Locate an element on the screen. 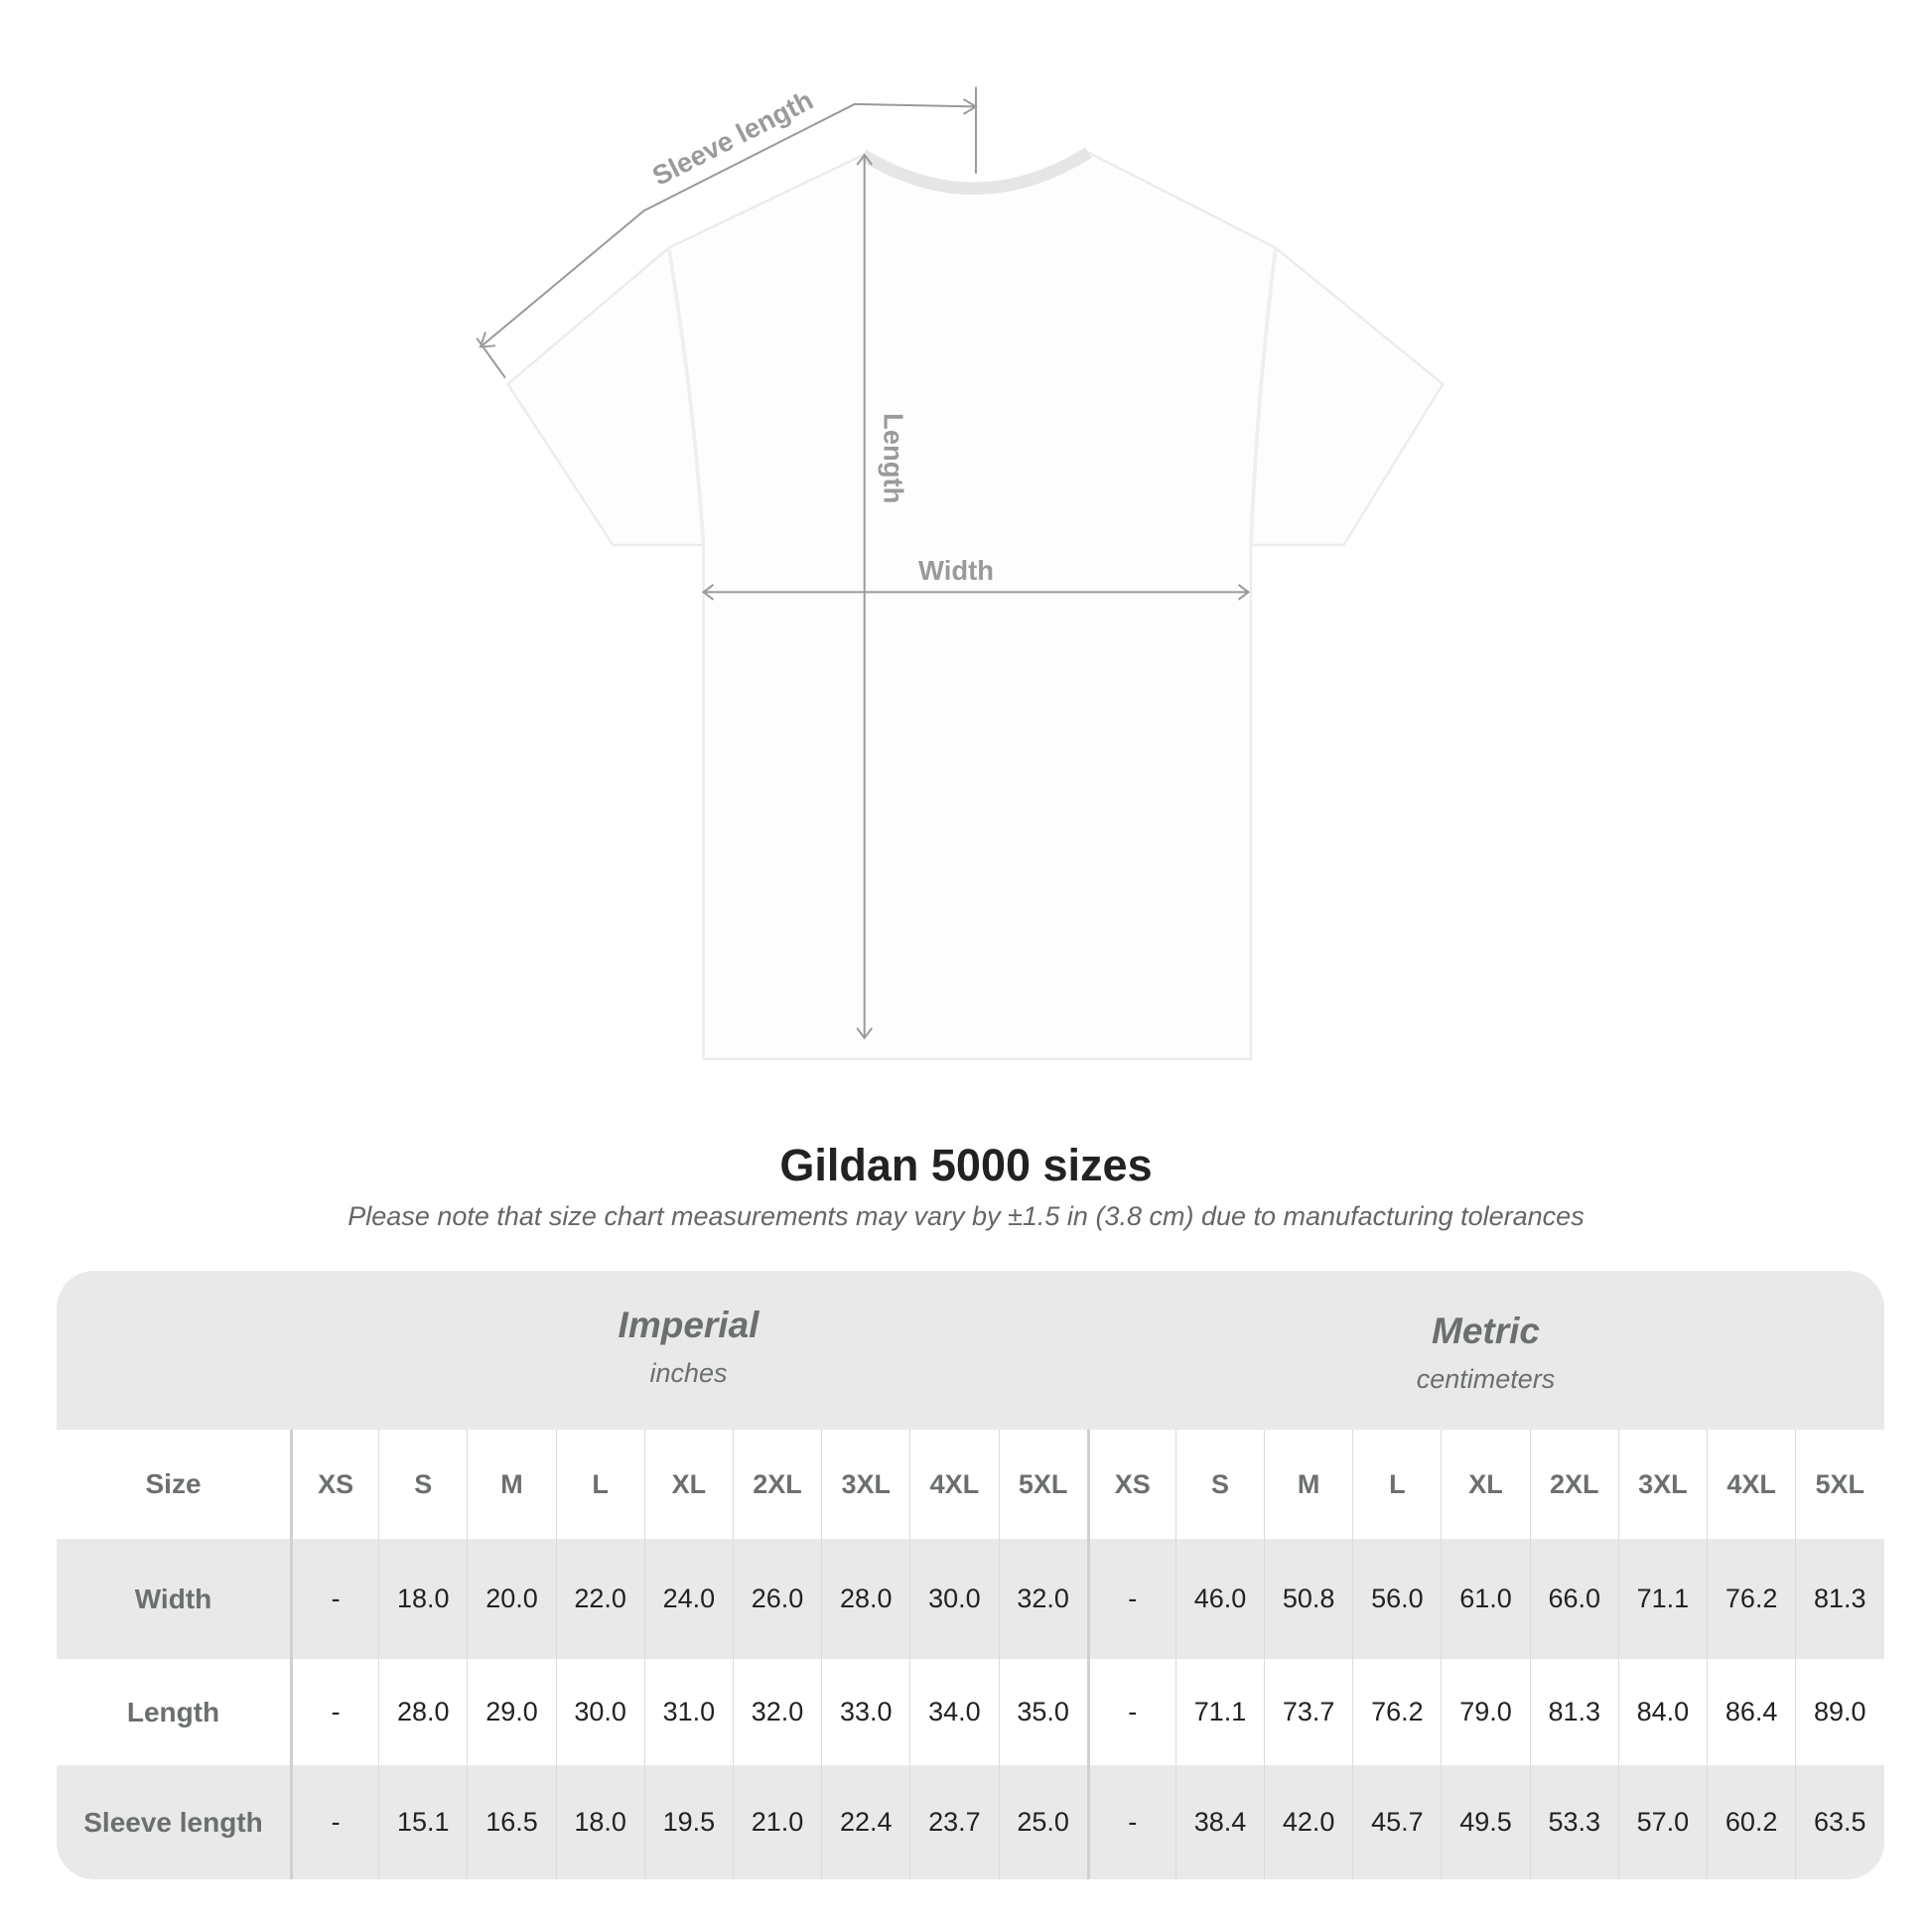 Image resolution: width=1932 pixels, height=1932 pixels. size-header-metric: L is located at coordinates (1396, 1485).